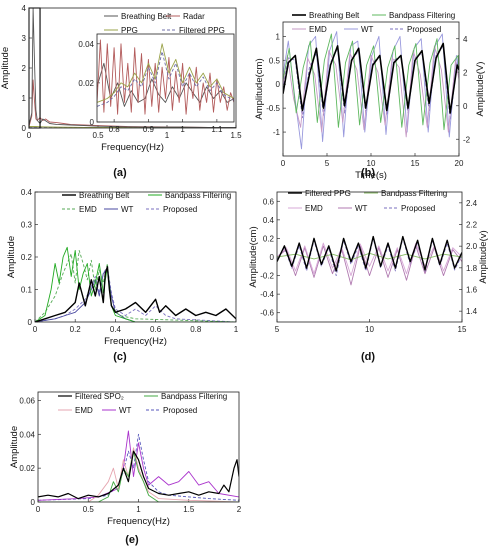 The height and width of the screenshot is (550, 488). I want to click on x-tick-label-2: 10, so click(371, 163).